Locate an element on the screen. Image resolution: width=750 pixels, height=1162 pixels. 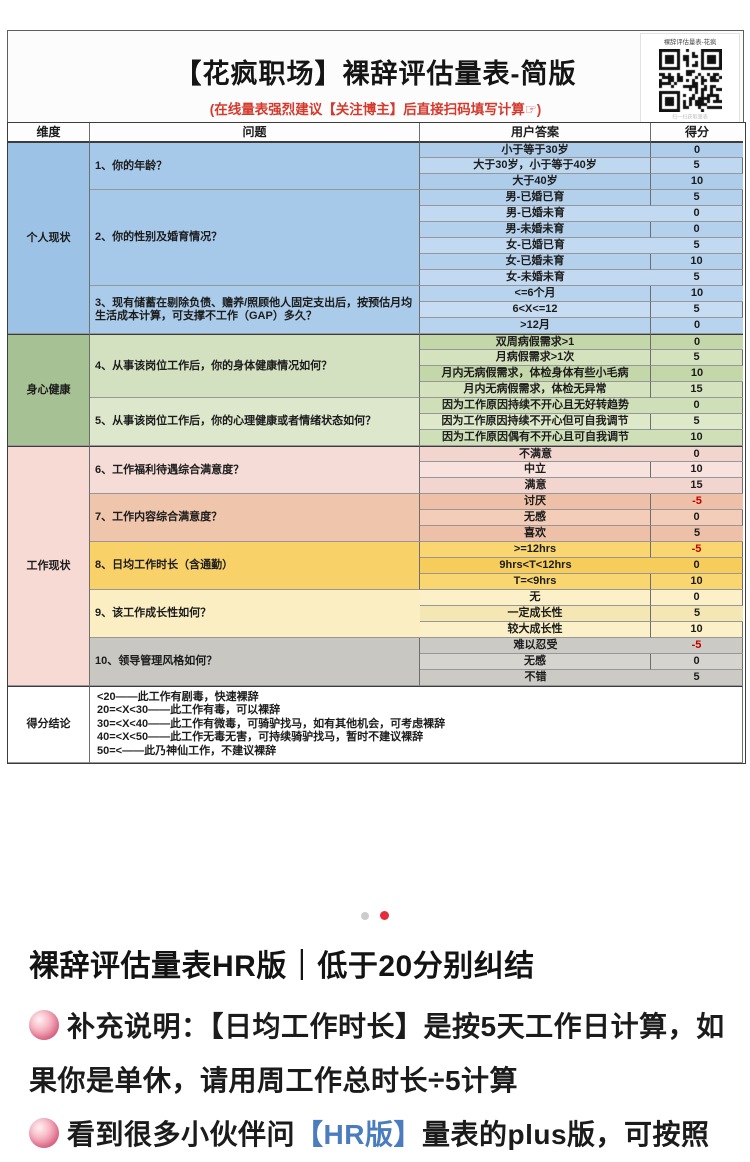
note2-text-b: 量表的plus版，可按照 is located at coordinates (565, 1134).